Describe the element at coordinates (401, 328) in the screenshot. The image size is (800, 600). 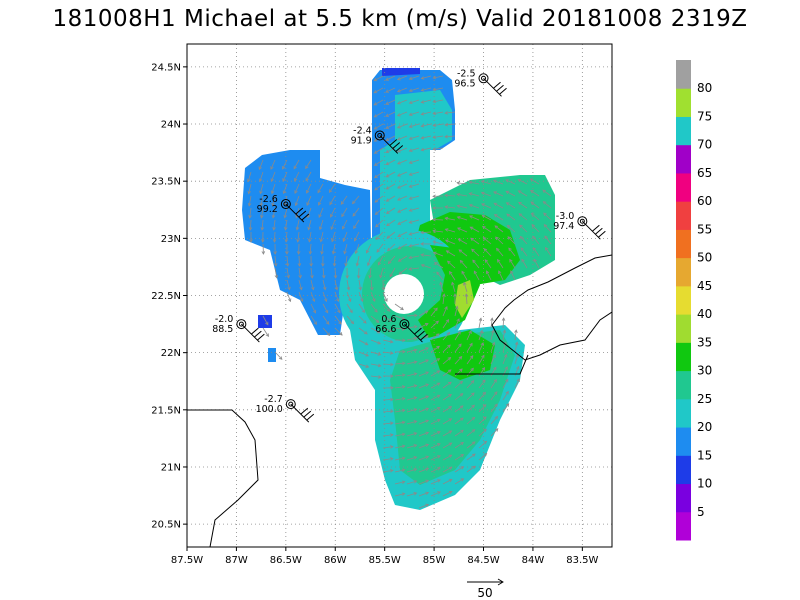
I see `station-s6: 0.666.6` at that location.